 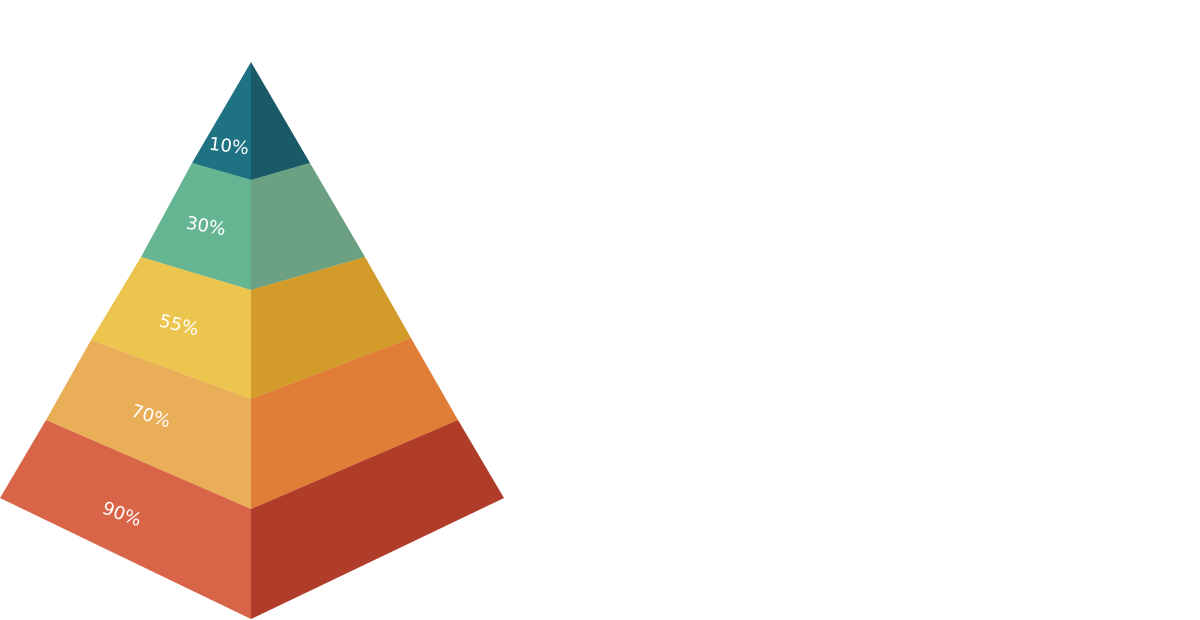 I want to click on pyramid-layer: 30%, so click(x=253, y=226).